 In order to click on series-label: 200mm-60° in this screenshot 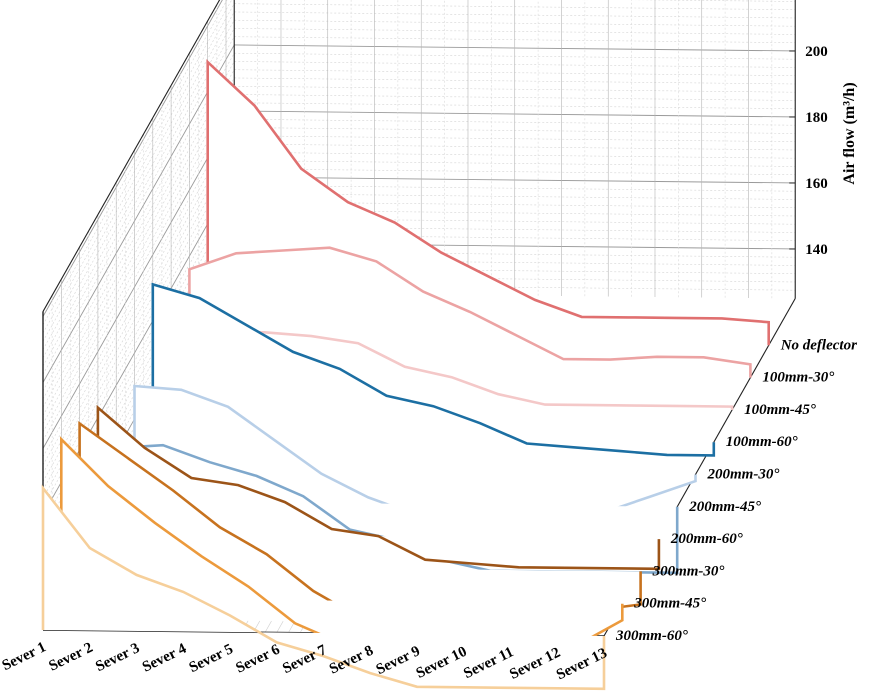, I will do `click(706, 539)`.